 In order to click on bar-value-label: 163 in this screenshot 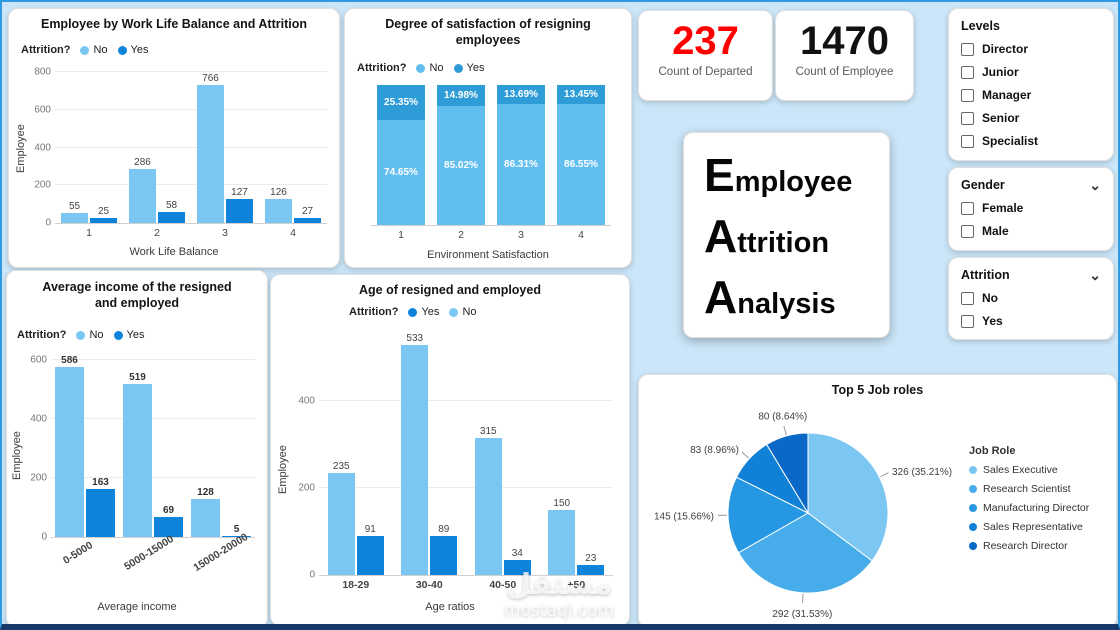, I will do `click(100, 482)`.